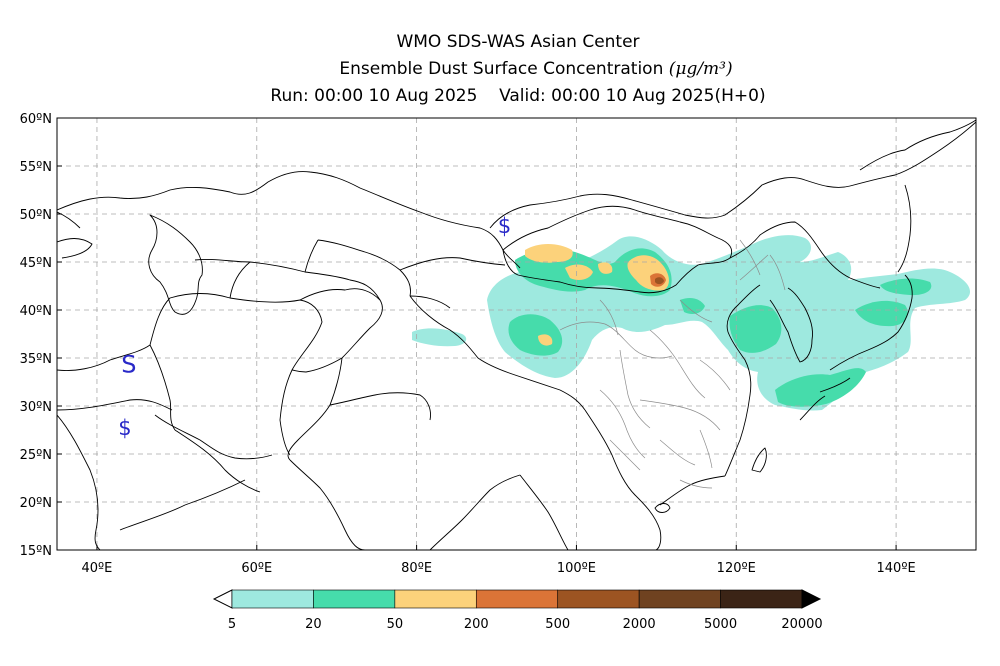  Describe the element at coordinates (700, 69) in the screenshot. I see `subtitle-unit: (μg/m³)` at that location.